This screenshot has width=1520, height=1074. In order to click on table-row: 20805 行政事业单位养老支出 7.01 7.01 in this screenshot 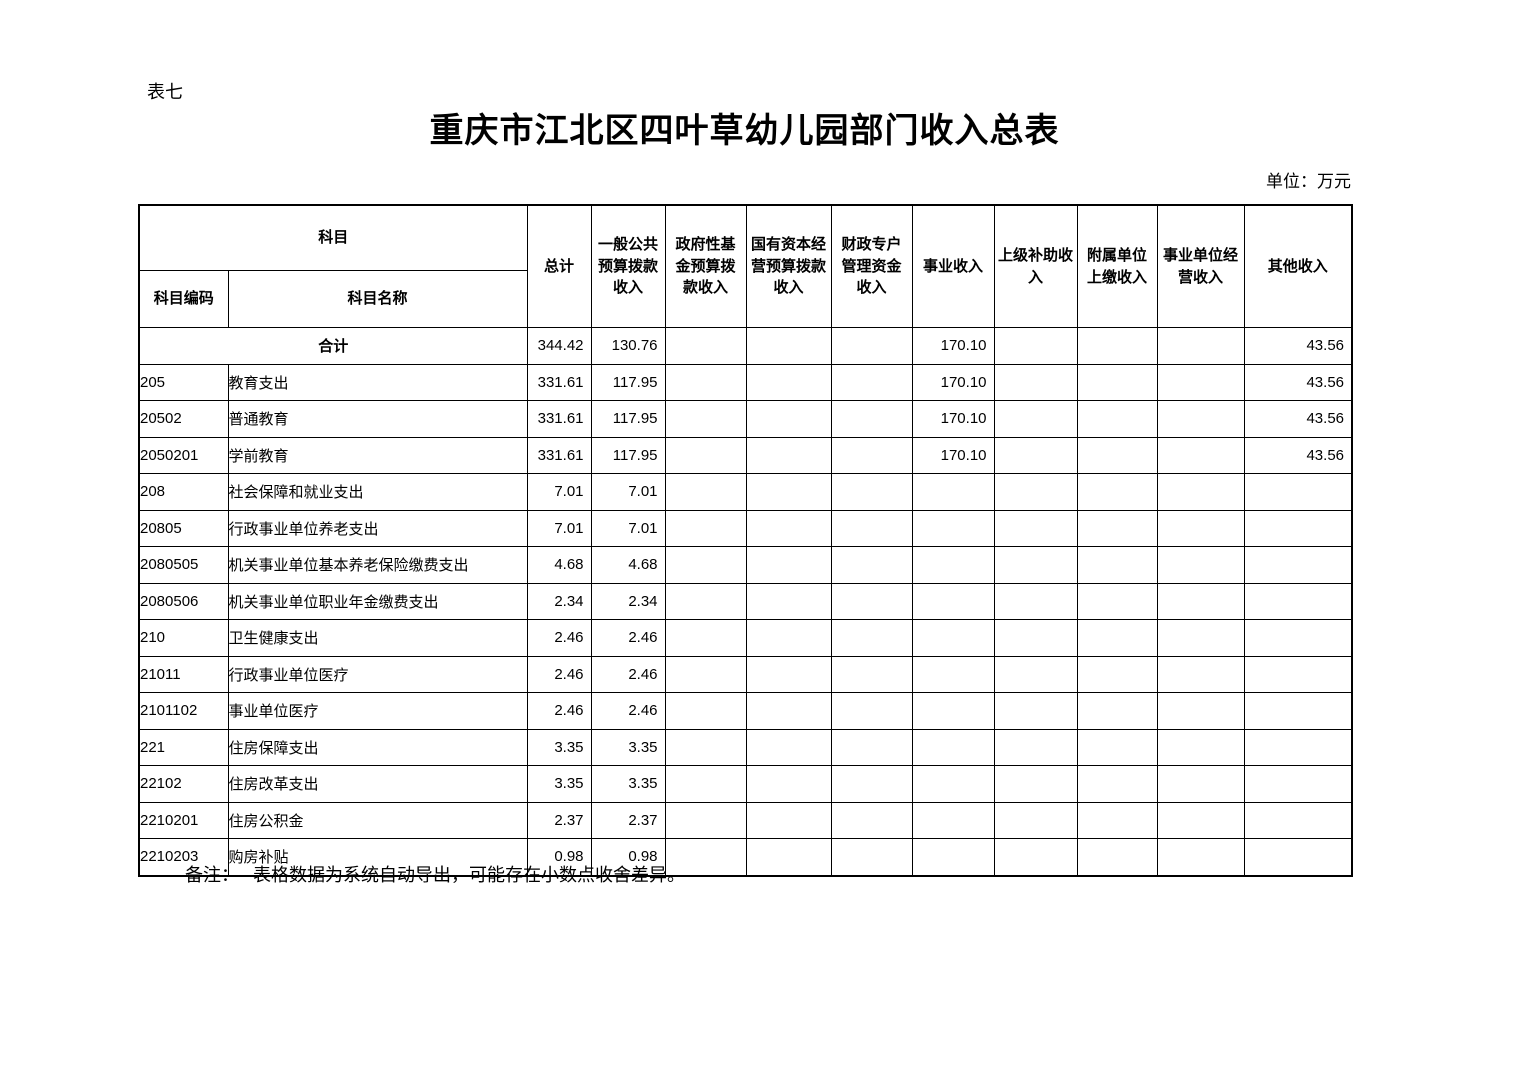, I will do `click(745, 528)`.